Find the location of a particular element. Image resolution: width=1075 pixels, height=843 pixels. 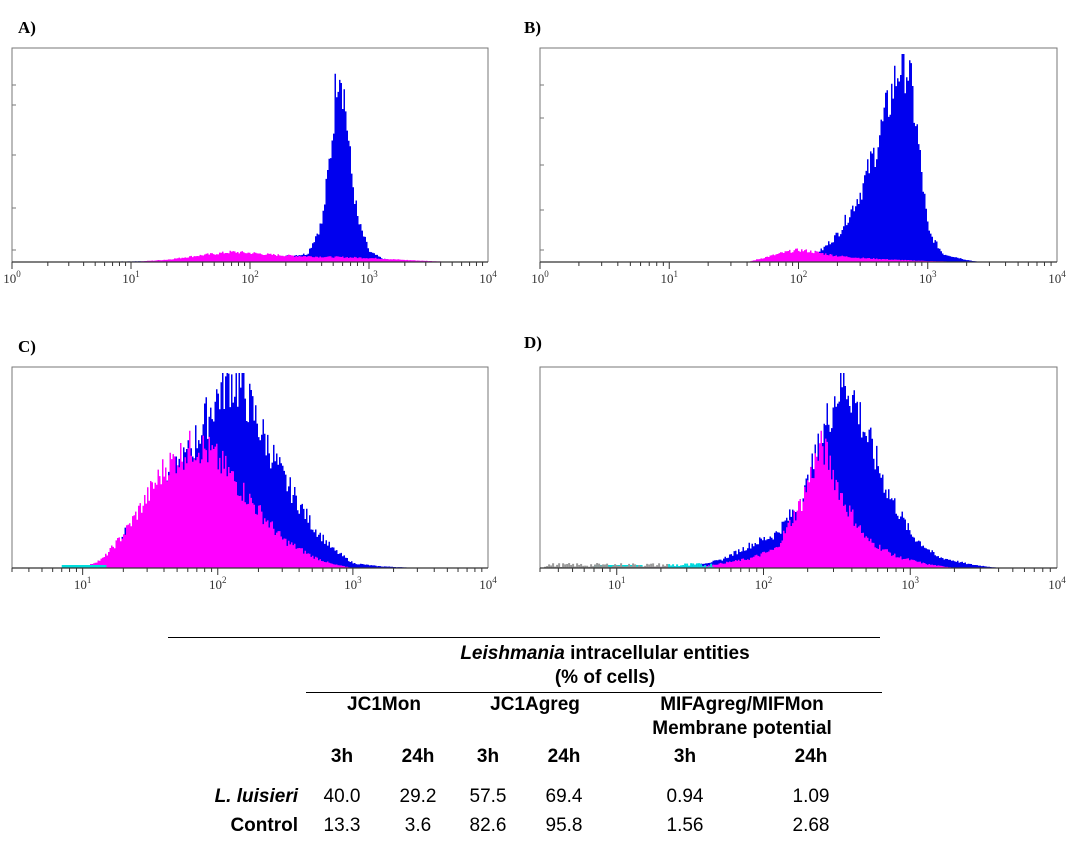

panel-label-a: A) is located at coordinates (27, 27).